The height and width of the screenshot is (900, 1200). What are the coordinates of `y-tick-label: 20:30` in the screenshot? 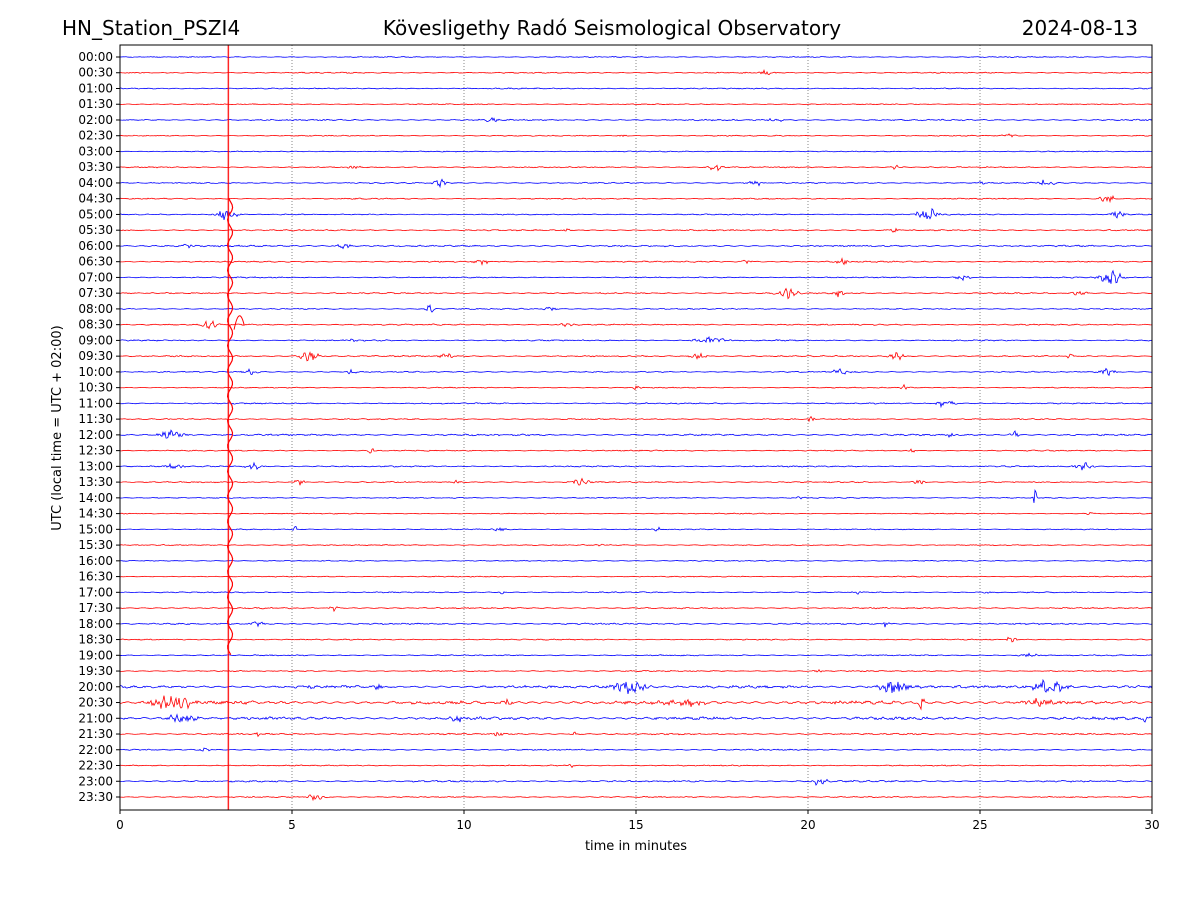 It's located at (95, 703).